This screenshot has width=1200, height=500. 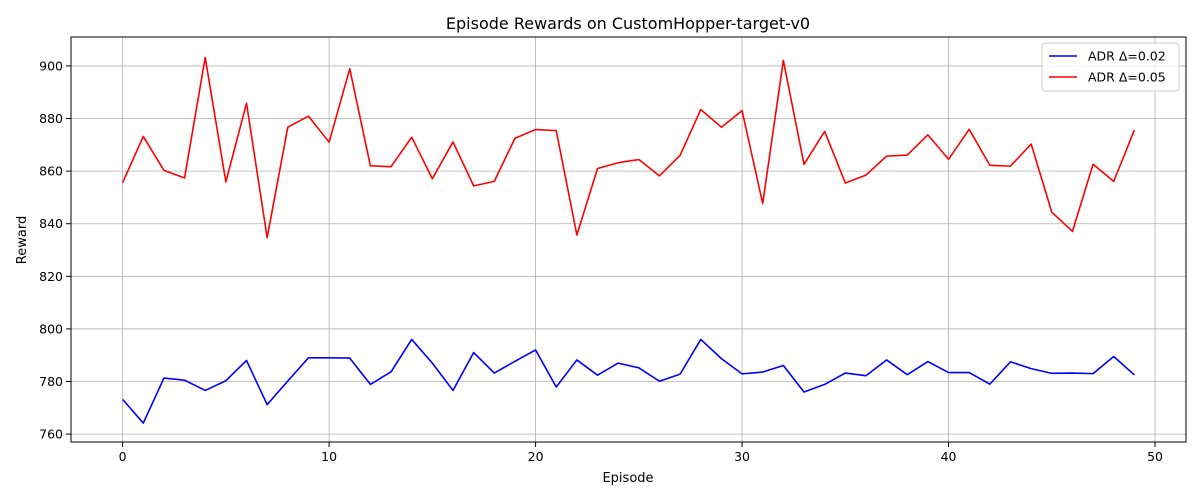 I want to click on x-tick-label: 50, so click(x=1155, y=456).